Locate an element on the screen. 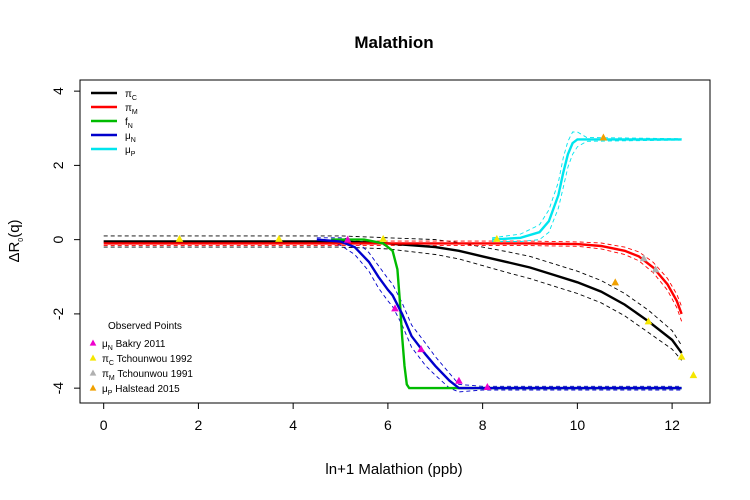 This screenshot has width=750, height=500. y-tick-label--2: -2 is located at coordinates (58, 313).